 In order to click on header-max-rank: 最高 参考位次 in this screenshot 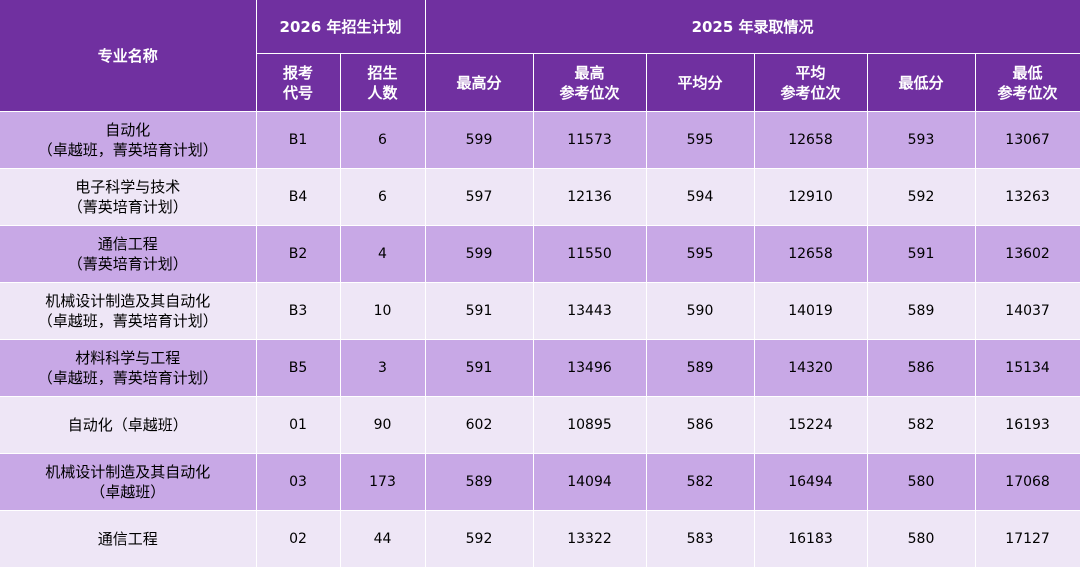, I will do `click(590, 82)`.